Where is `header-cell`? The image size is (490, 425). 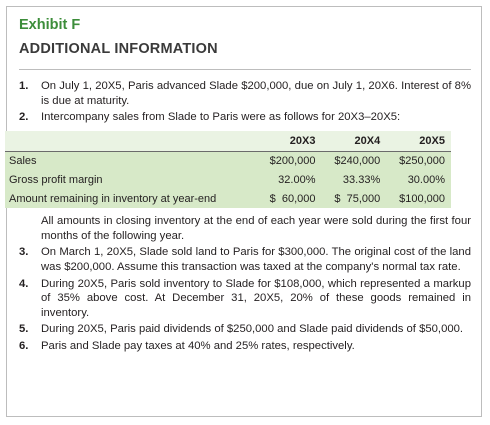
header-cell is located at coordinates (131, 141).